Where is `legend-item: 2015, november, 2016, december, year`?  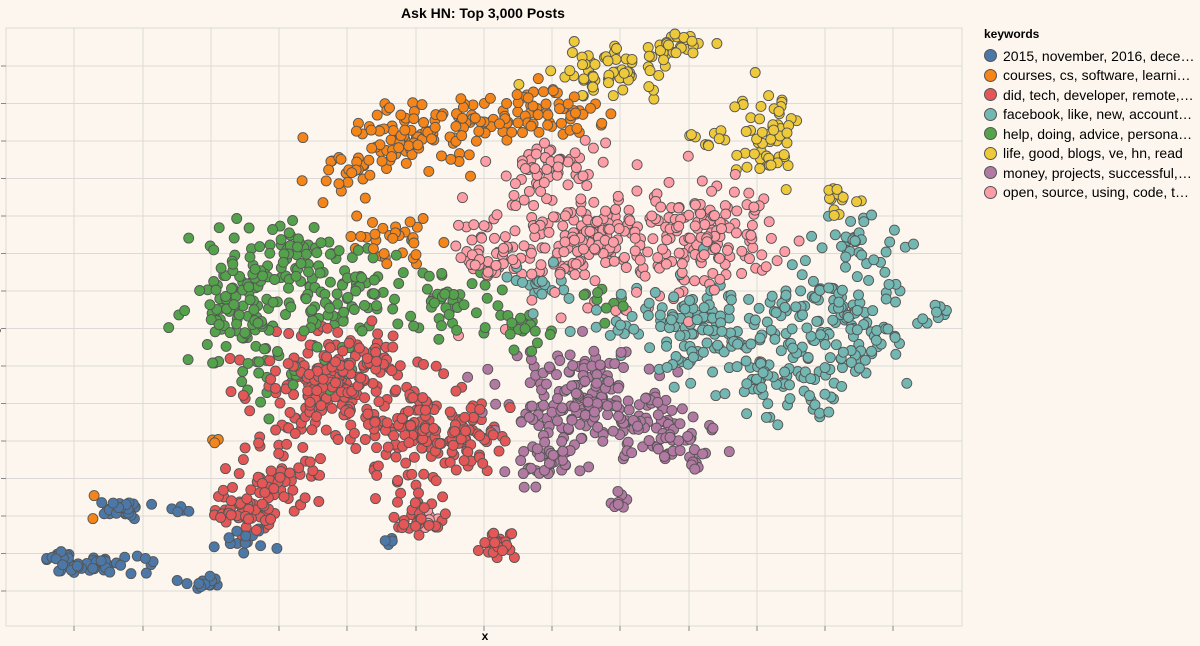 legend-item: 2015, november, 2016, december, year is located at coordinates (1091, 56).